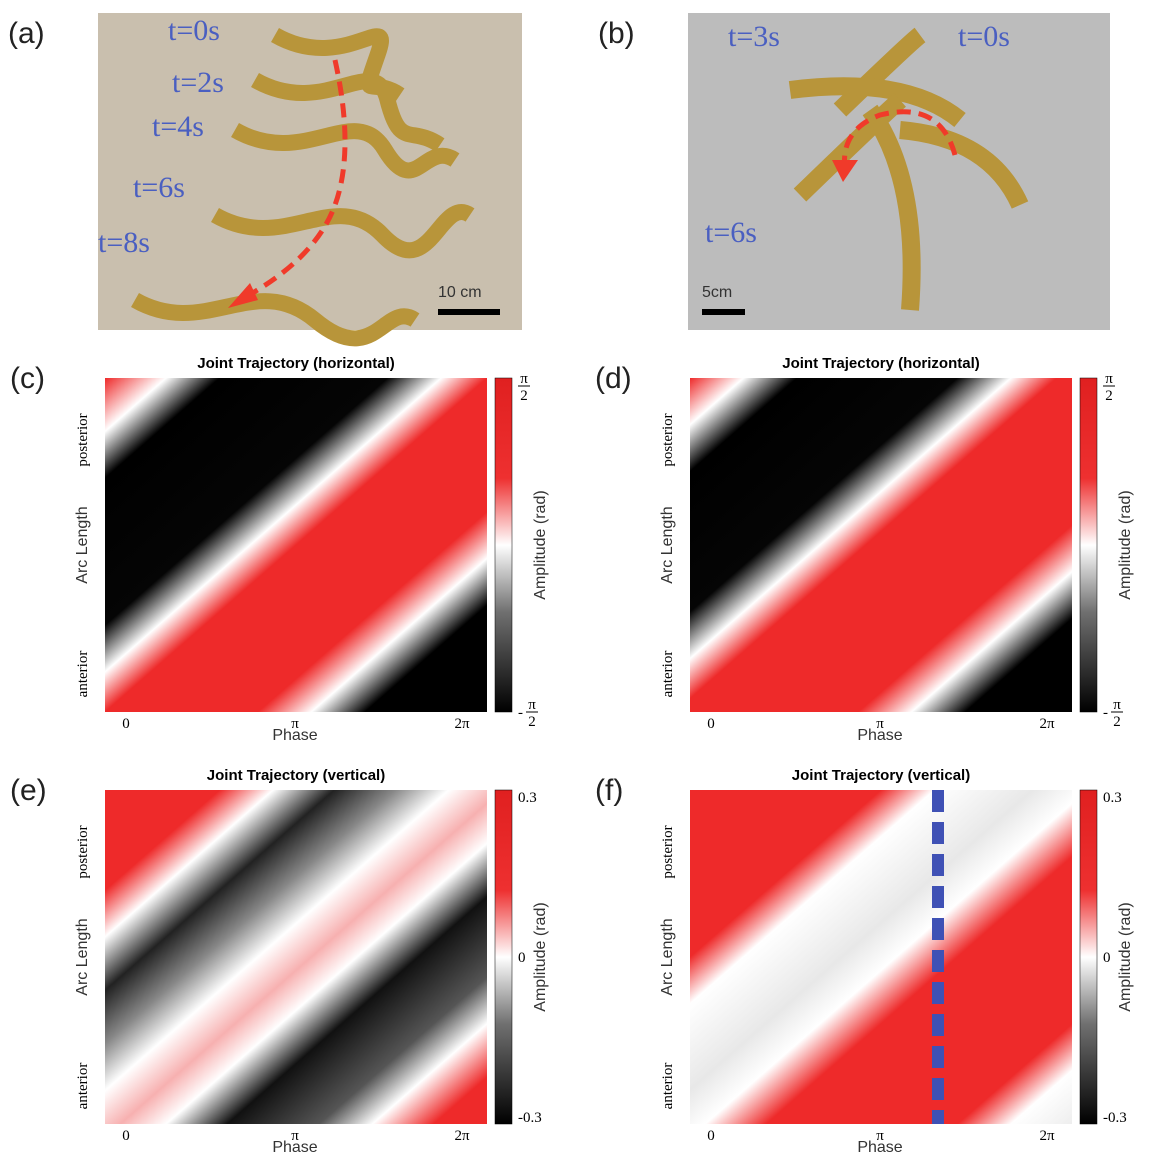 This screenshot has width=1167, height=1162. What do you see at coordinates (27, 378) in the screenshot?
I see `panel-label: (c)` at bounding box center [27, 378].